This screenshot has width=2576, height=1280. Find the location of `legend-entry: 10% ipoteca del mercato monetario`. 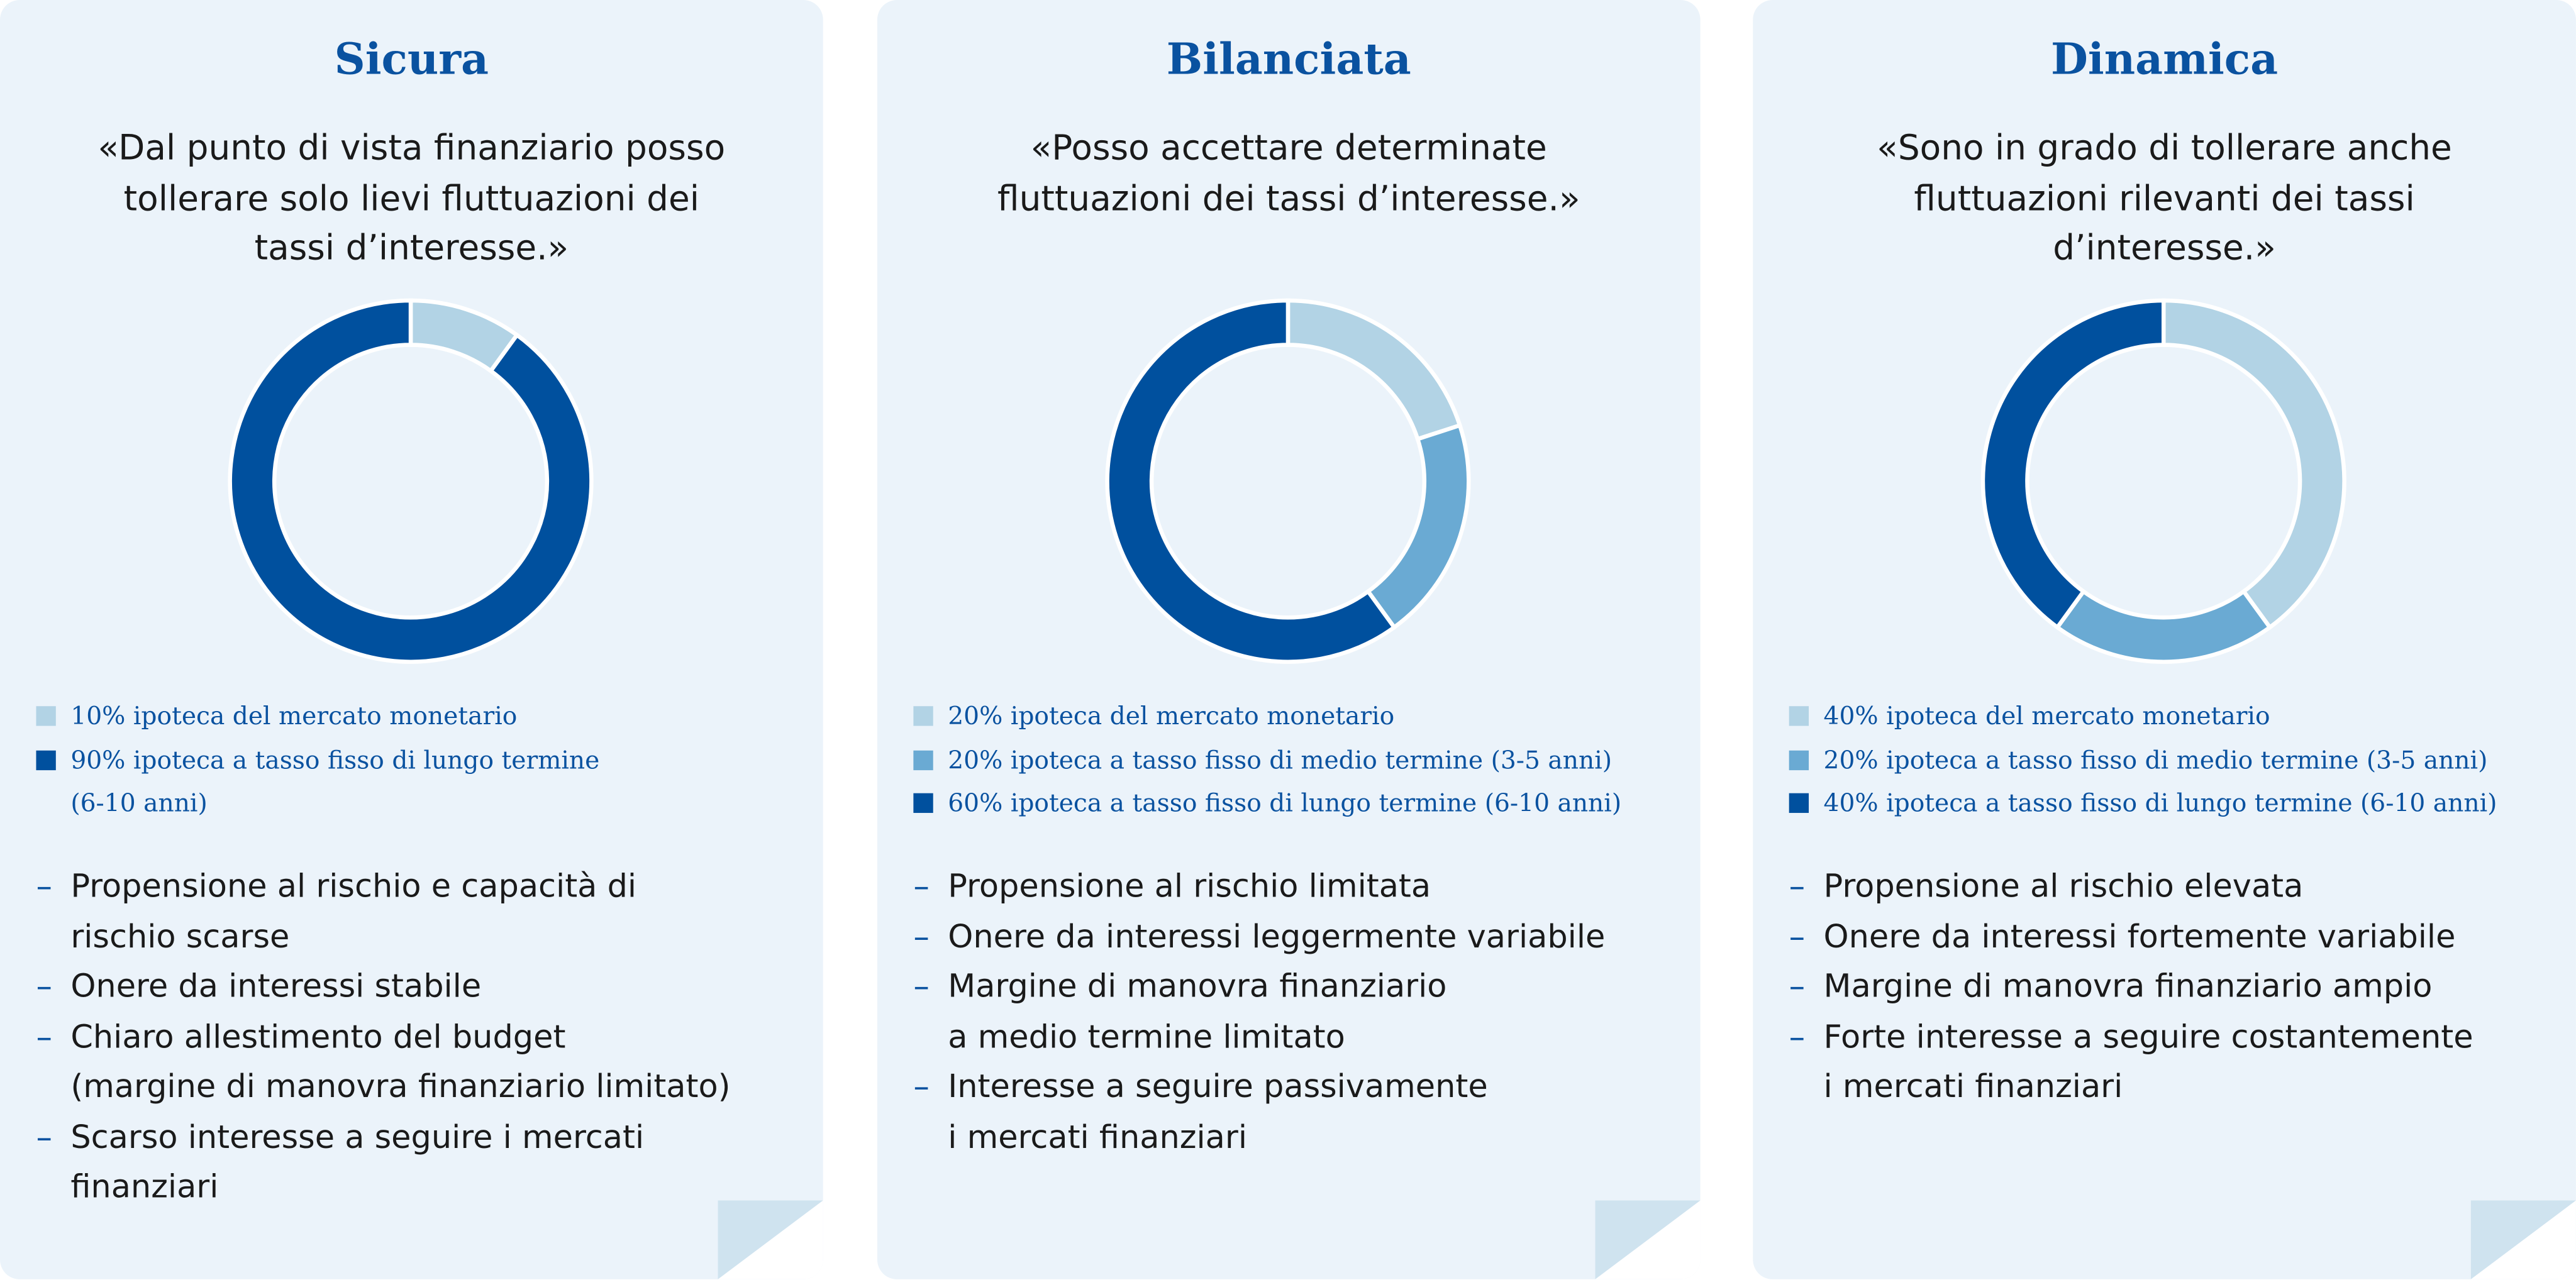

legend-entry: 10% ipoteca del mercato monetario is located at coordinates (422, 716).